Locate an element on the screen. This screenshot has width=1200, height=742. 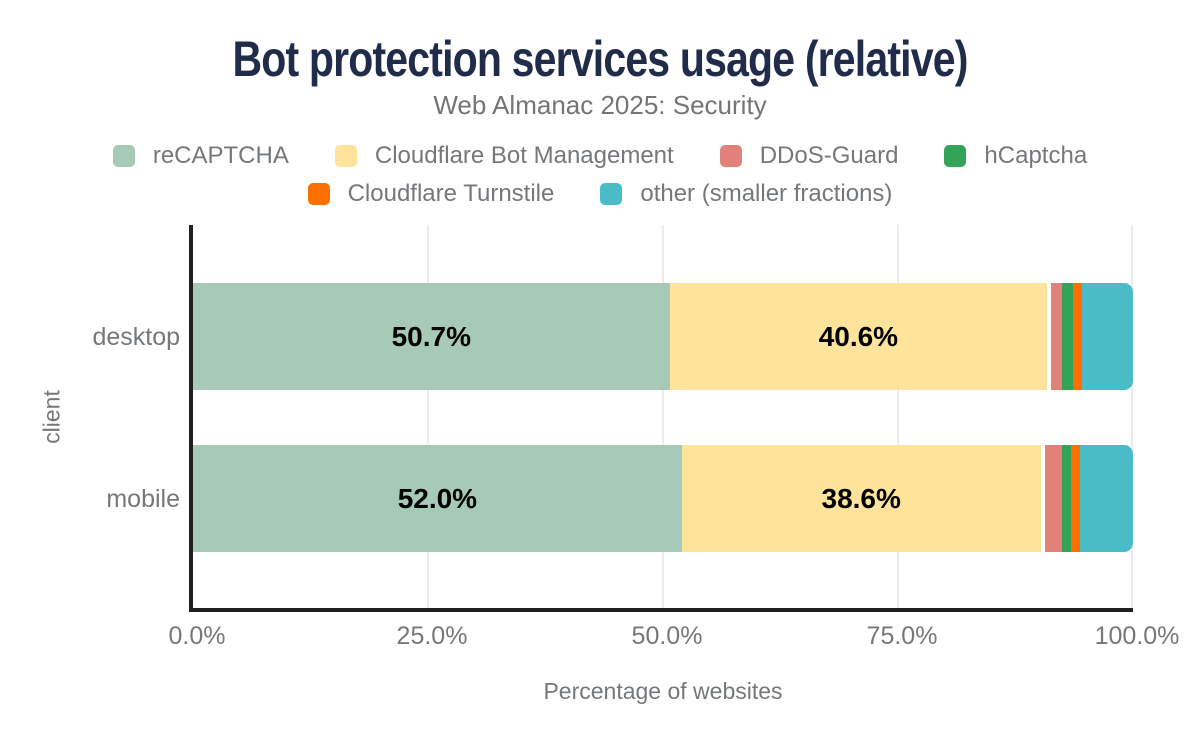
x-tick-label-75-0: 75.0% is located at coordinates (902, 636).